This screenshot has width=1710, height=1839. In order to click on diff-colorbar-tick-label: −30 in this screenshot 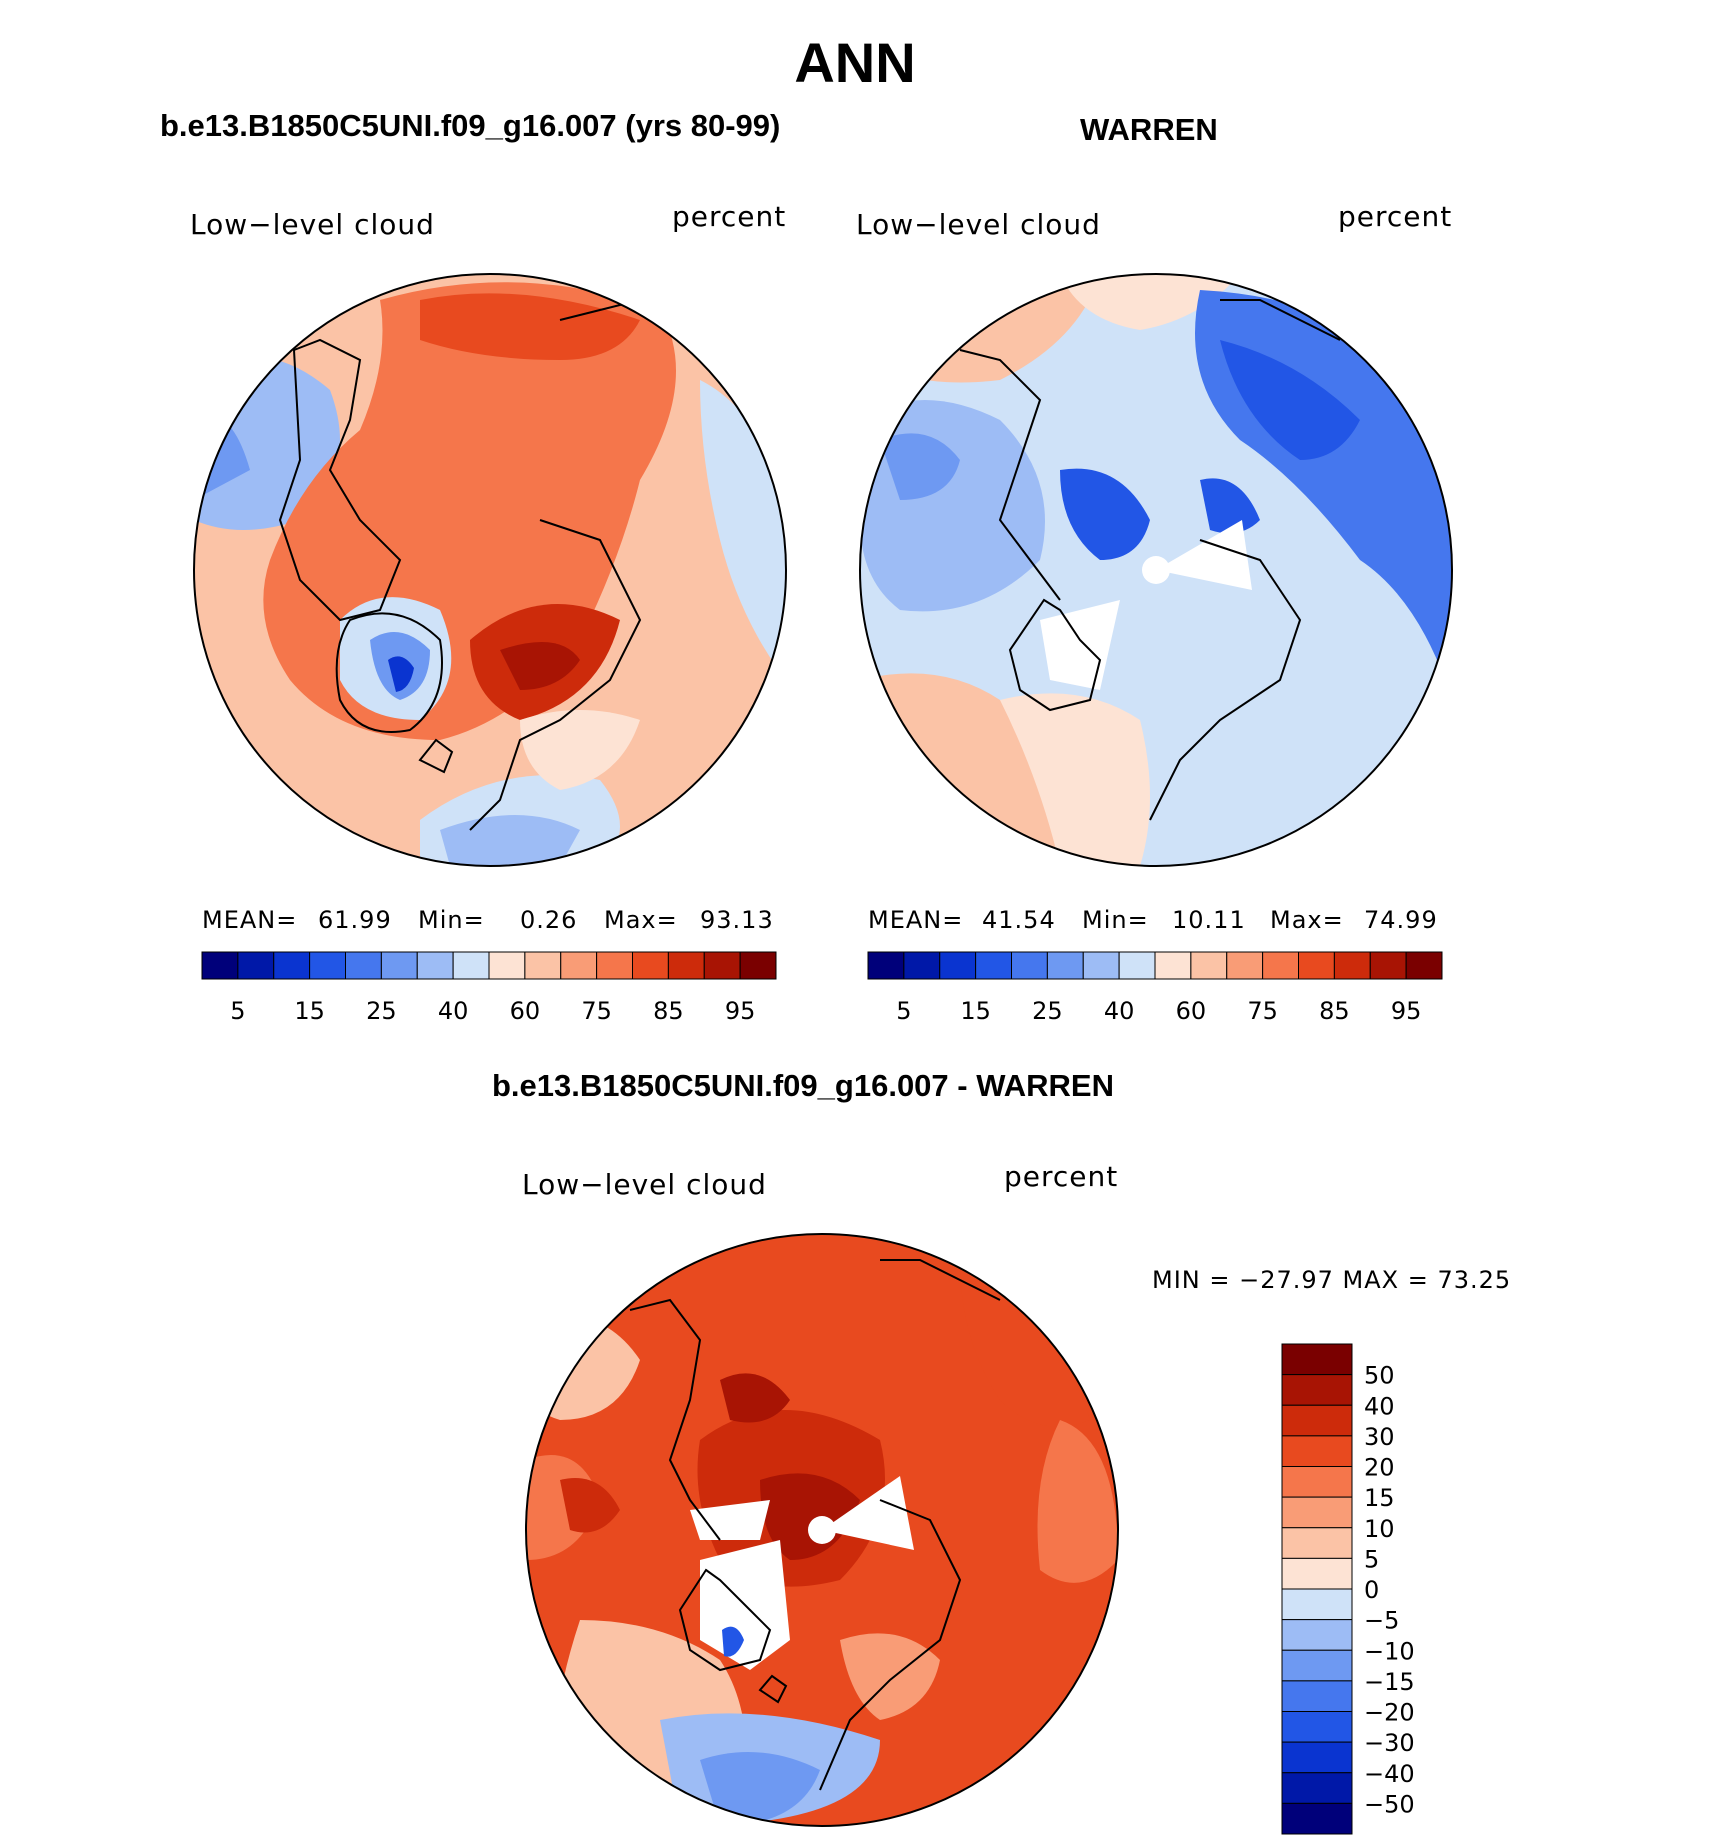, I will do `click(1389, 1743)`.